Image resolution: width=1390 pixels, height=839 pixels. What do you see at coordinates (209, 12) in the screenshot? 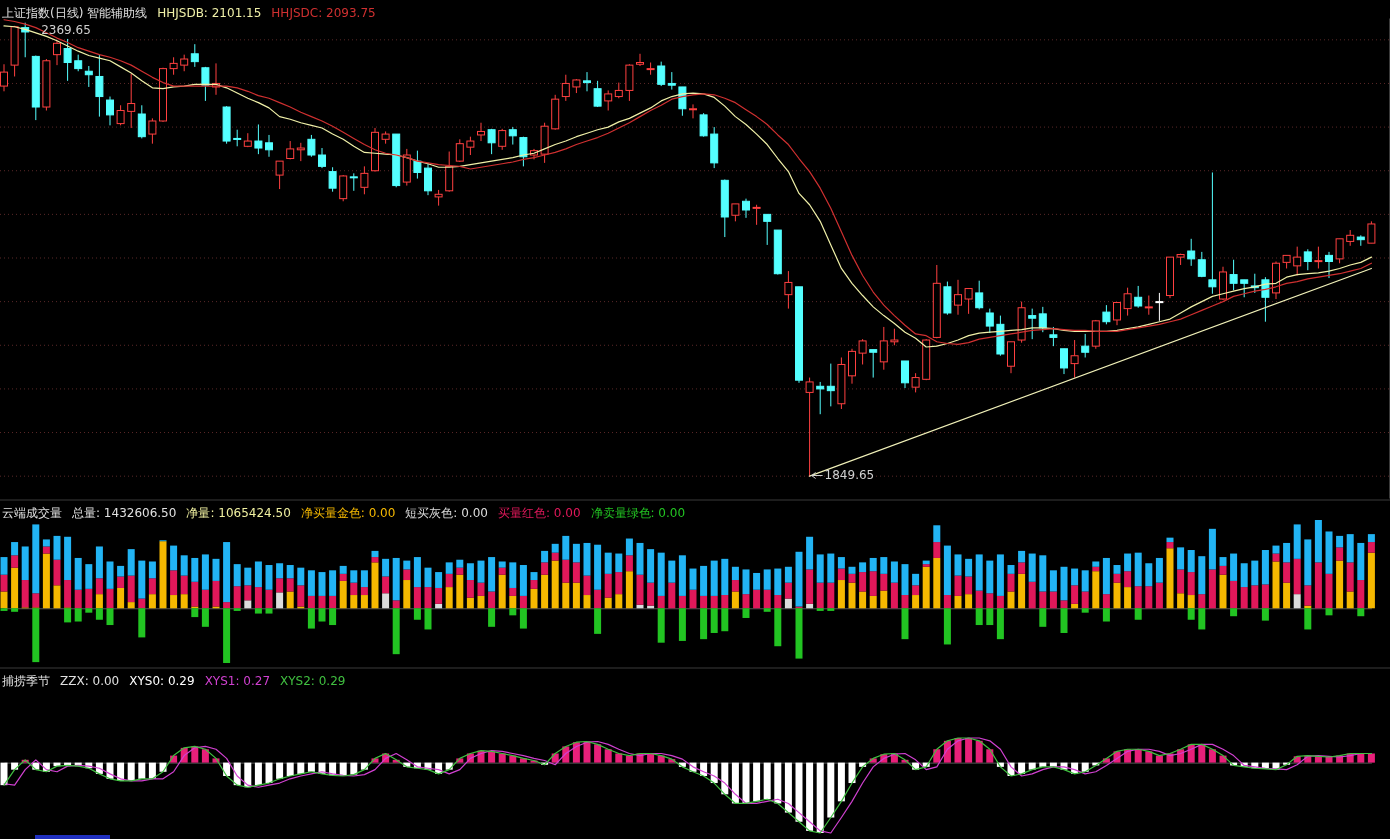
I see `text: HHJSDB: 2101.15` at bounding box center [209, 12].